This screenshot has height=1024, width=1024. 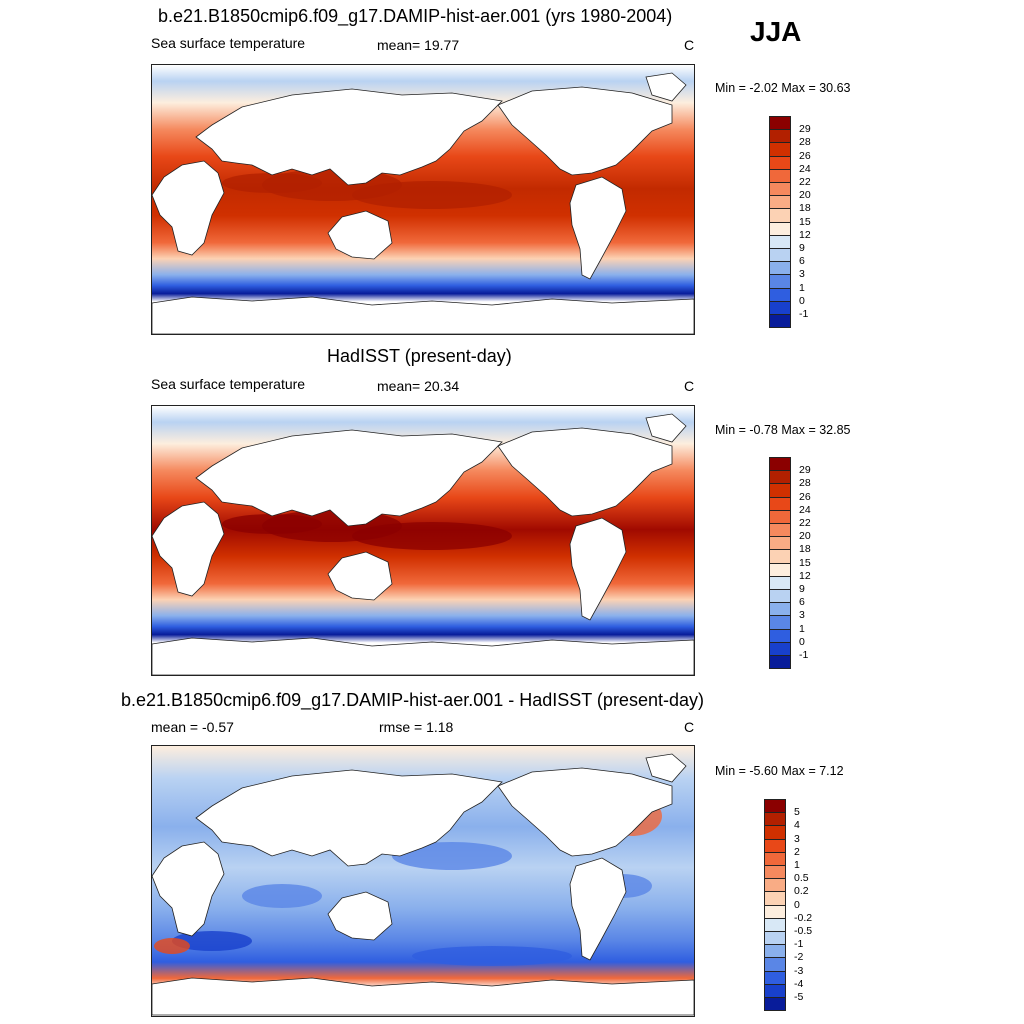 I want to click on panel-1-map, so click(x=423, y=199).